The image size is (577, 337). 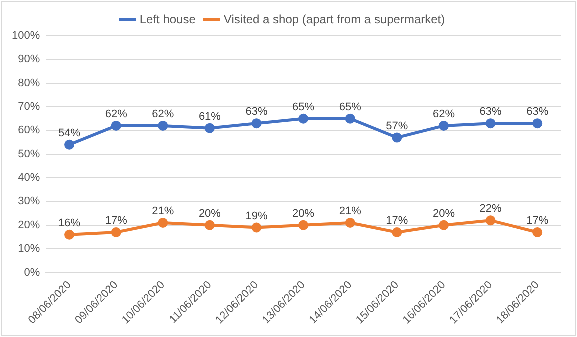 What do you see at coordinates (69, 223) in the screenshot?
I see `data-label: 16%` at bounding box center [69, 223].